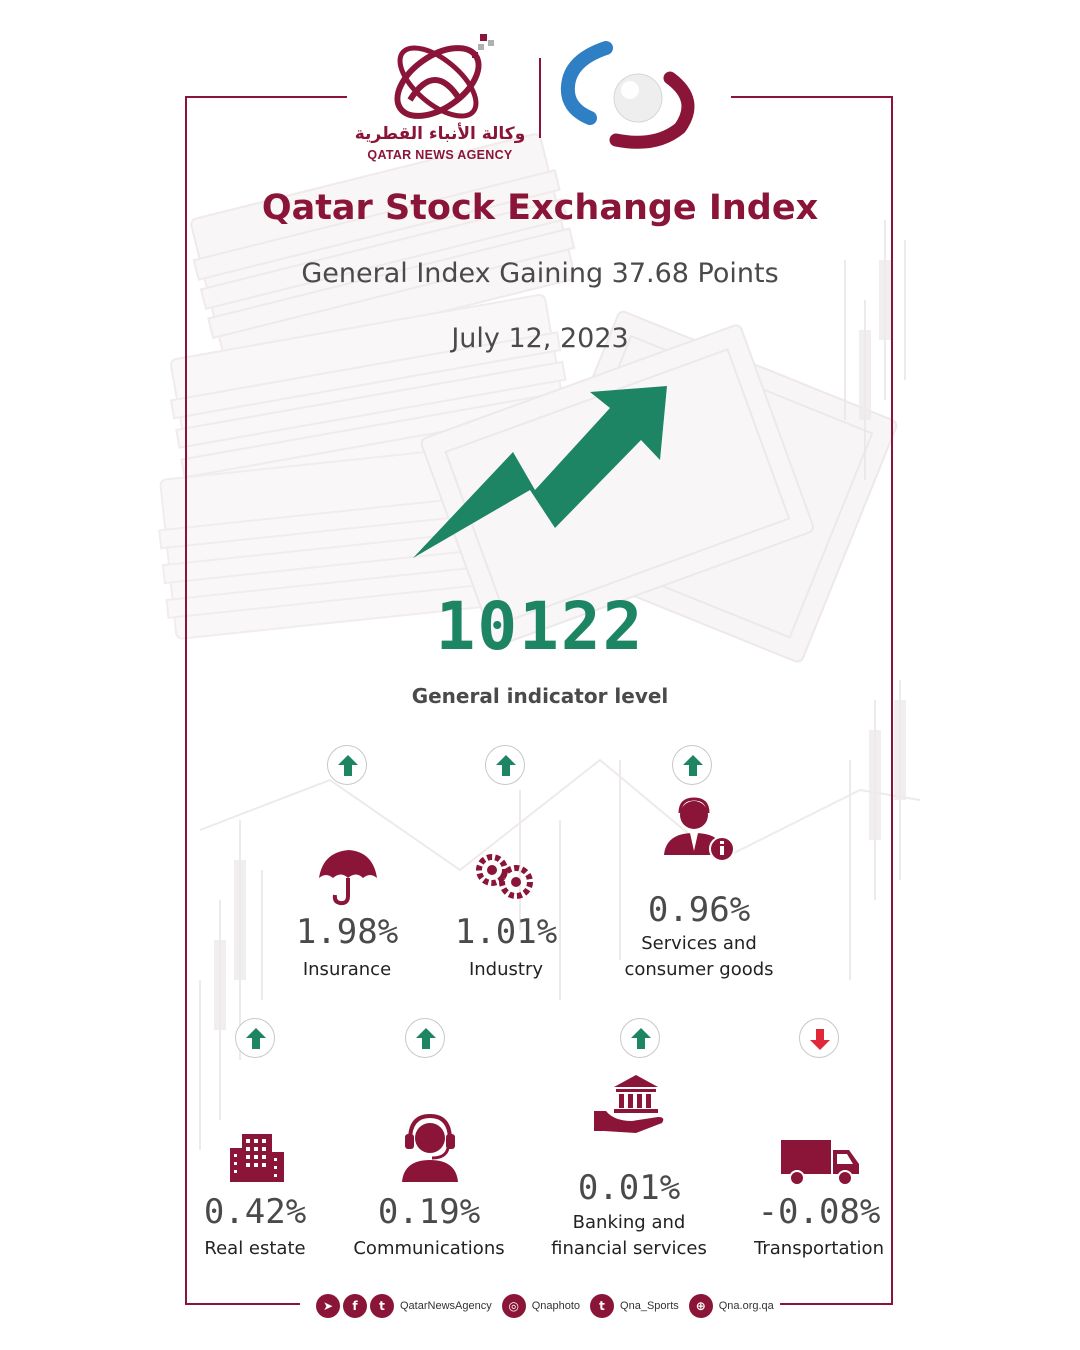  I want to click on page-subtitle: General Index Gaining 37.68 Points, so click(540, 273).